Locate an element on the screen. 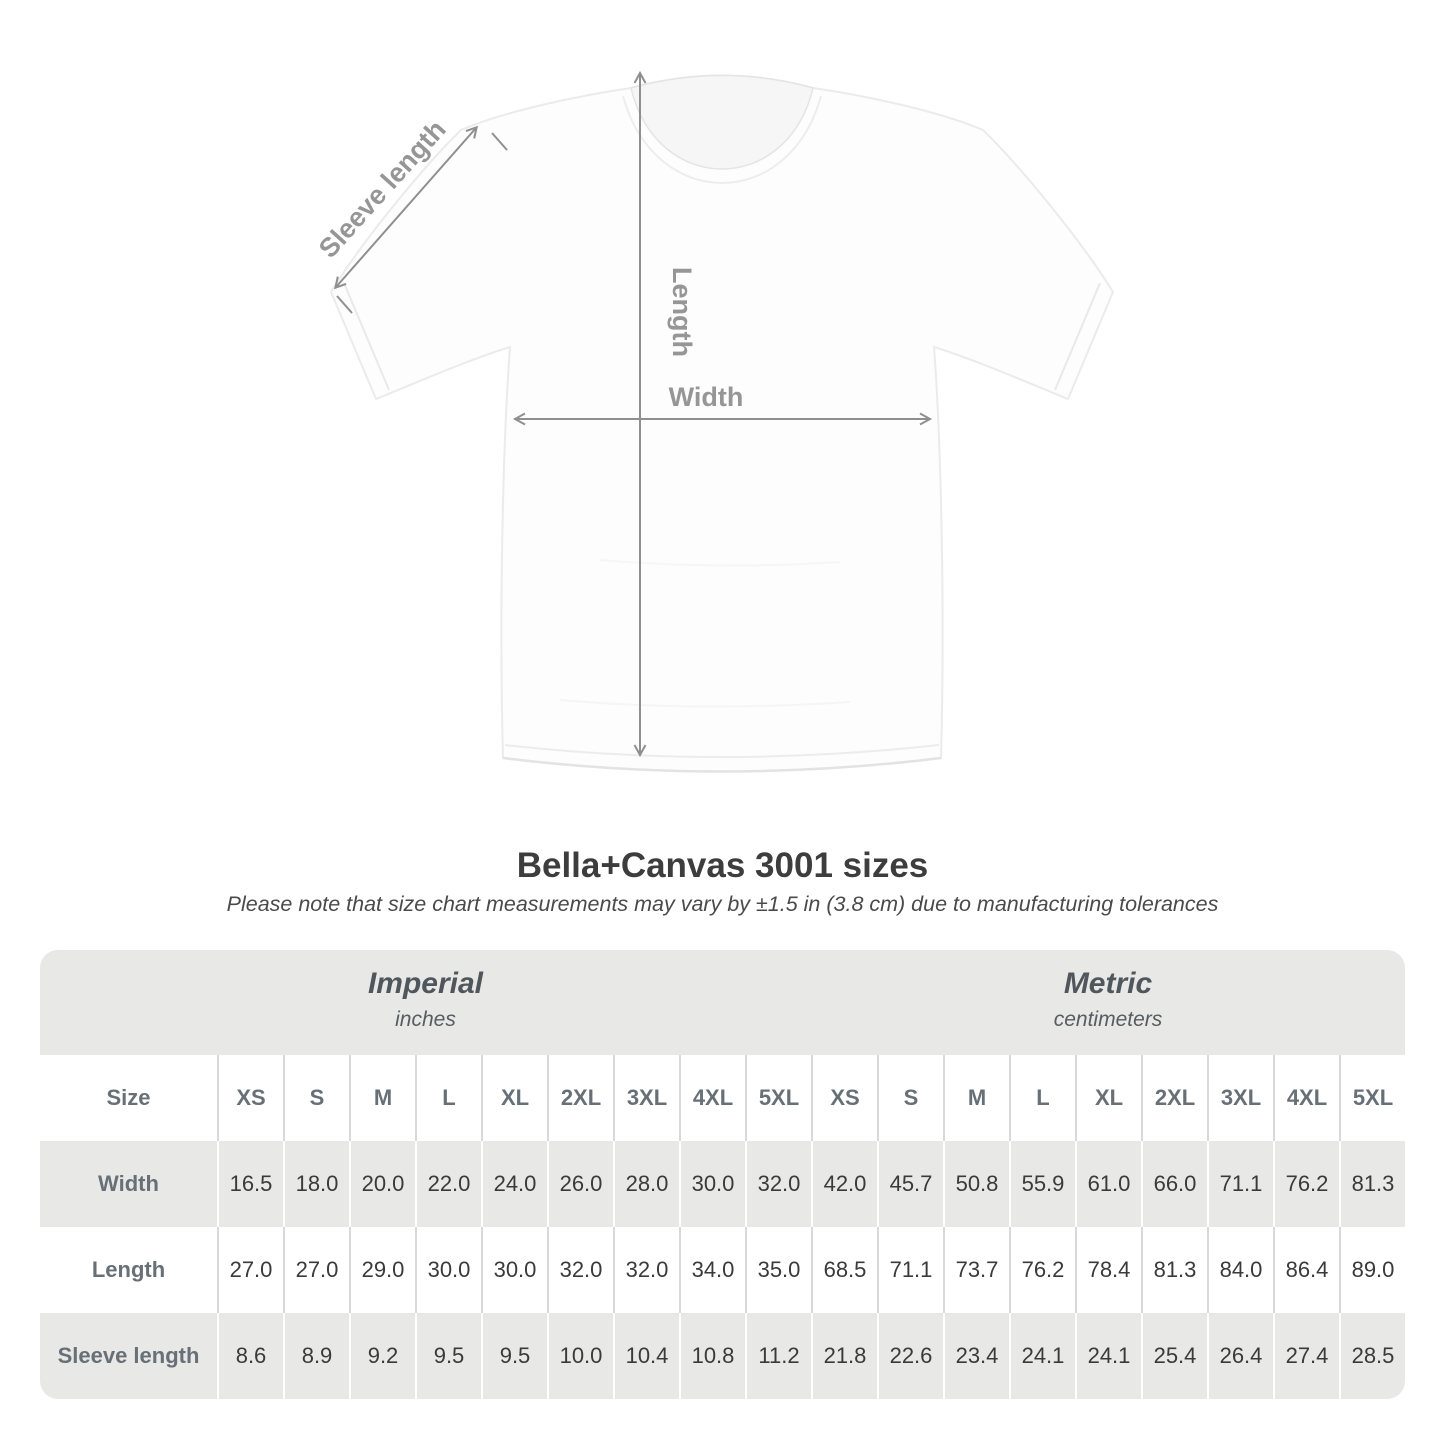 This screenshot has width=1445, height=1445. sleeve-length-arrow is located at coordinates (406, 207).